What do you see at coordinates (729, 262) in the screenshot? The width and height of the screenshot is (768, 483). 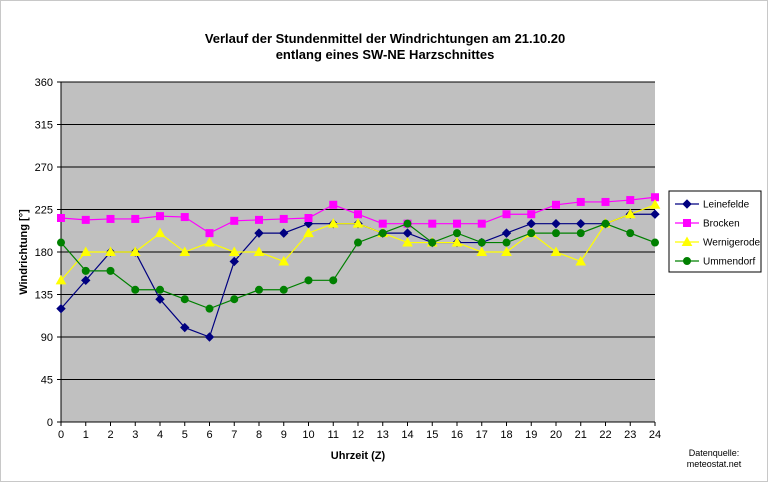 I see `legend-label-ummendorf: Ummendorf` at bounding box center [729, 262].